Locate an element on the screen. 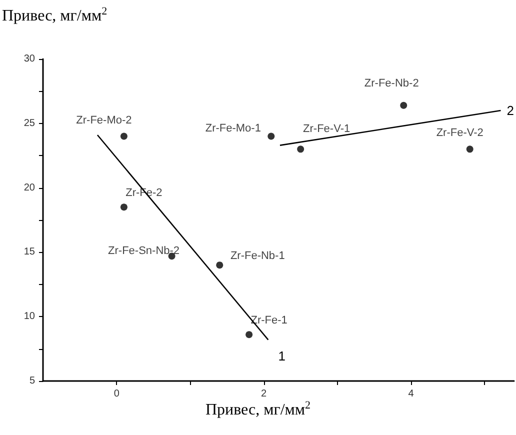 Image resolution: width=516 pixels, height=435 pixels. series-label: 2 is located at coordinates (510, 110).